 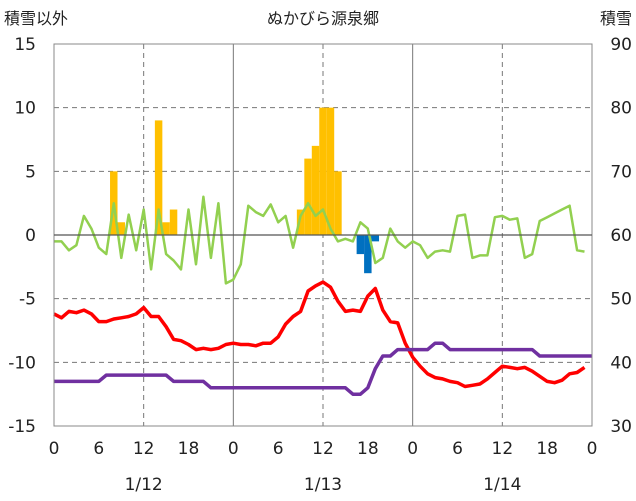 What do you see at coordinates (621, 236) in the screenshot?
I see `right-tick-label: 60` at bounding box center [621, 236].